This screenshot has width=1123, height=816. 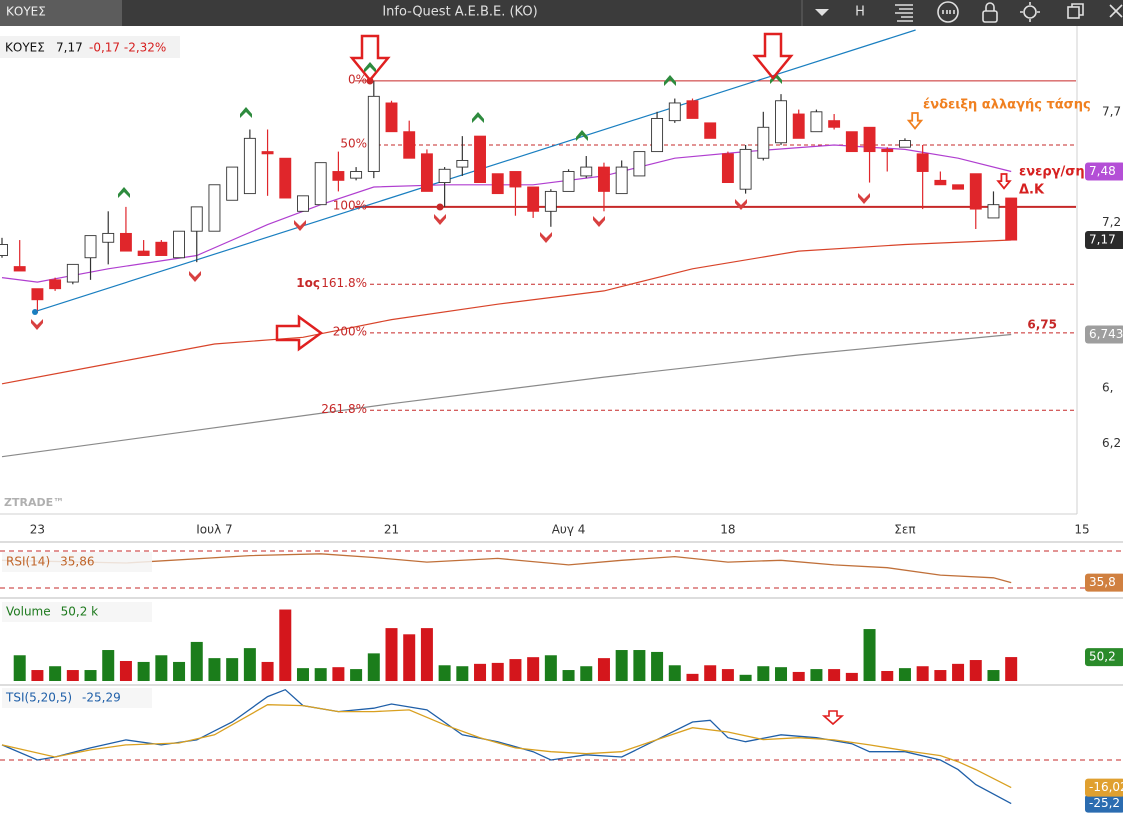 I want to click on symbol-tab-text: ΚΟΥΕΣ, so click(x=26, y=12).